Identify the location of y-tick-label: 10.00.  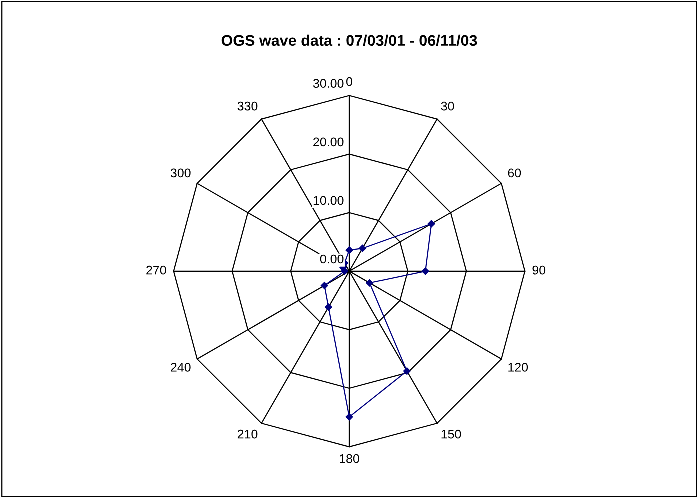
(329, 201).